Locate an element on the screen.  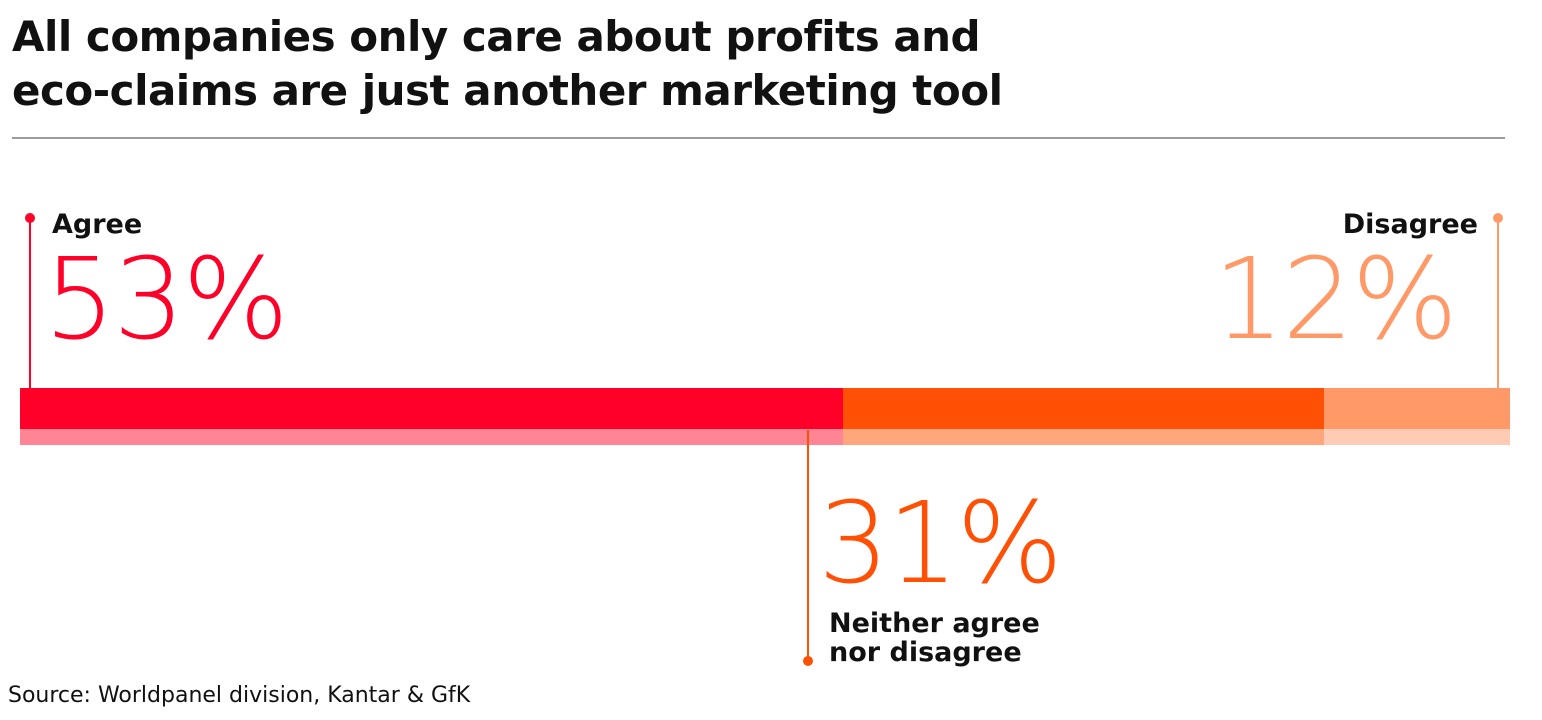
neither-value-label: 31% is located at coordinates (940, 544).